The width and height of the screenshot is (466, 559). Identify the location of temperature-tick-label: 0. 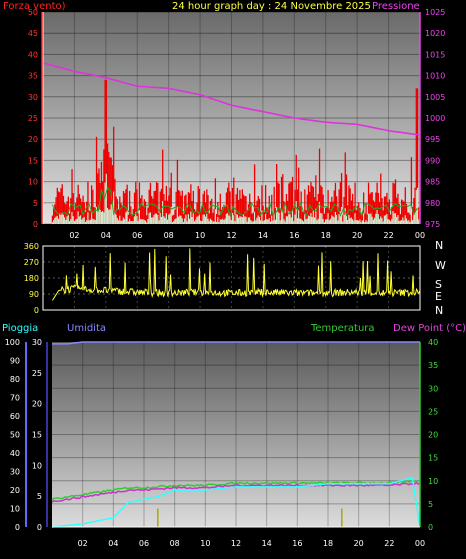
(430, 527).